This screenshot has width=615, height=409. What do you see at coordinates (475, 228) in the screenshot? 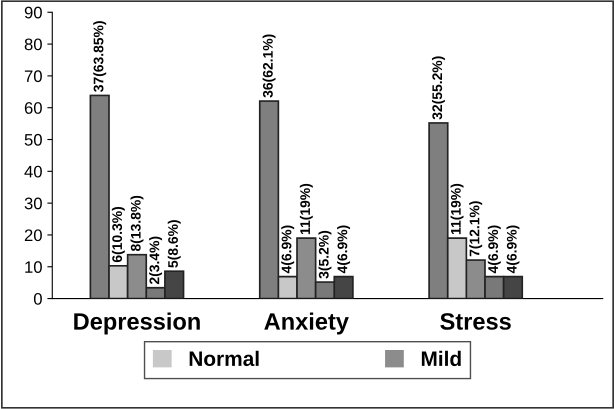
I see `data-label: 7(12.1%)` at bounding box center [475, 228].